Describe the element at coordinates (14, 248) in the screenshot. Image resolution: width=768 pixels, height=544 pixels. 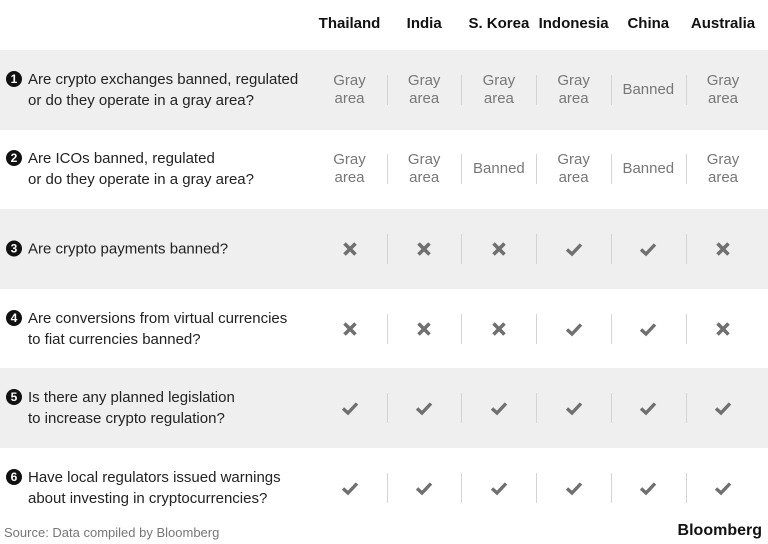
I see `question-number-badge: 3` at that location.